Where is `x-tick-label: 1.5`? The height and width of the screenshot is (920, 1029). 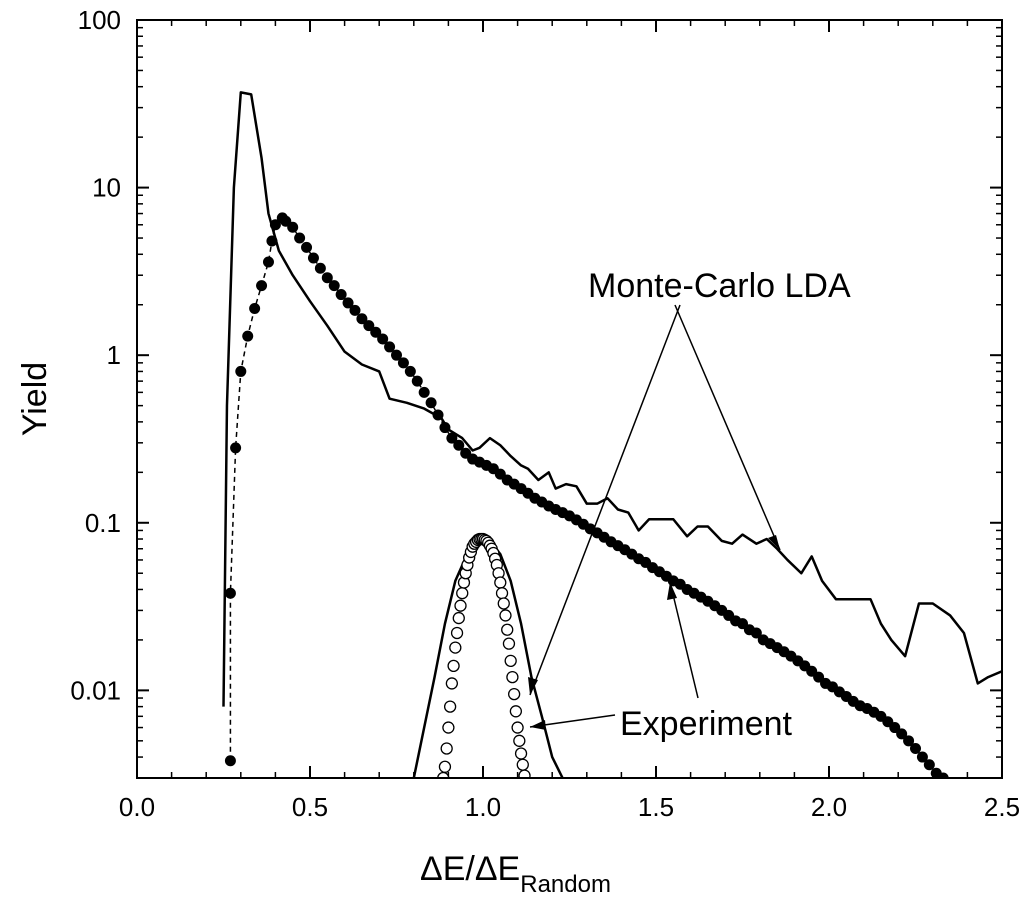
x-tick-label: 1.5 is located at coordinates (656, 807).